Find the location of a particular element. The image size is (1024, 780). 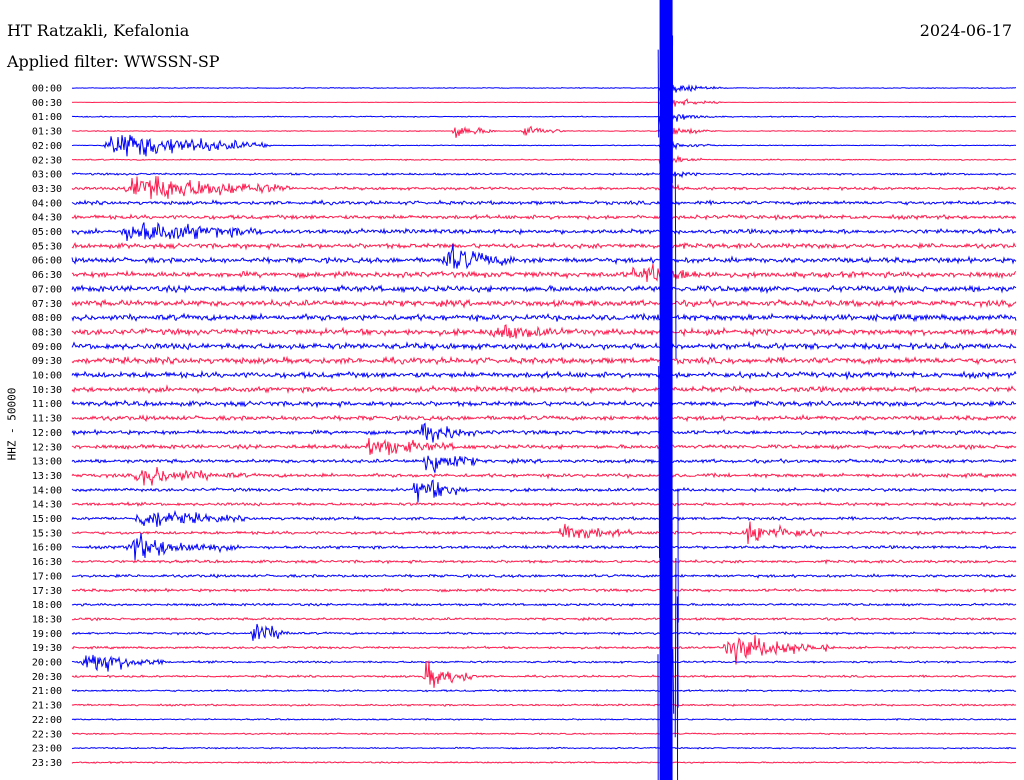

time-tick-label: 23:30 is located at coordinates (47, 763).